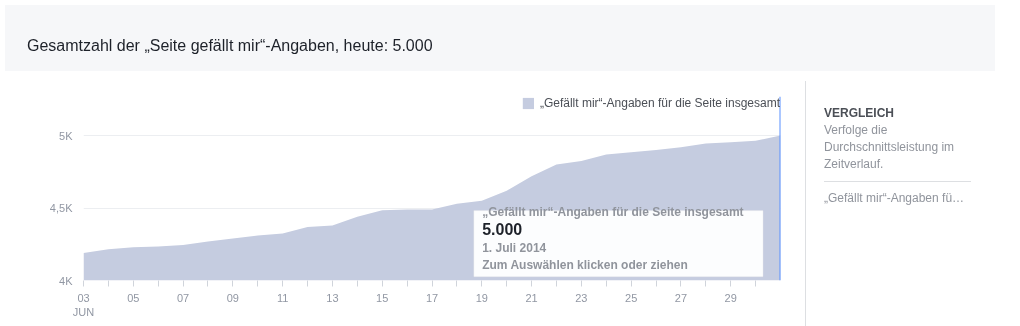 This screenshot has width=1020, height=326. Describe the element at coordinates (859, 113) in the screenshot. I see `text: VERGLEICH` at that location.